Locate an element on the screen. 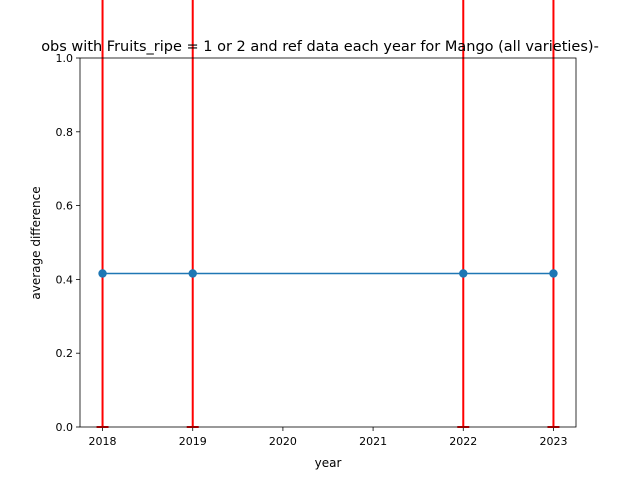 Image resolution: width=640 pixels, height=485 pixels. x-tick-label: 2020 is located at coordinates (283, 441).